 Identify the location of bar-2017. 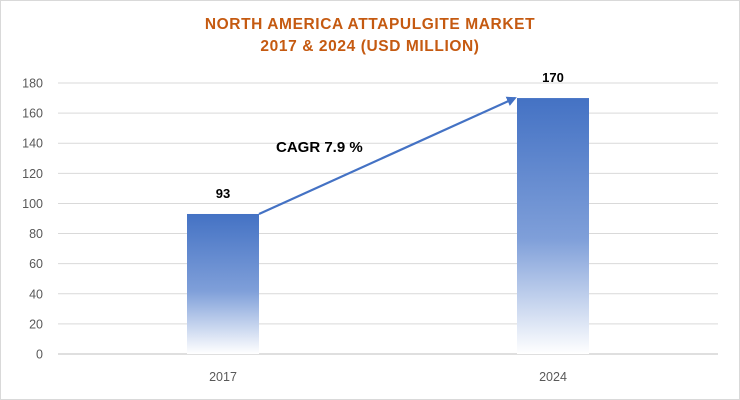
(223, 283).